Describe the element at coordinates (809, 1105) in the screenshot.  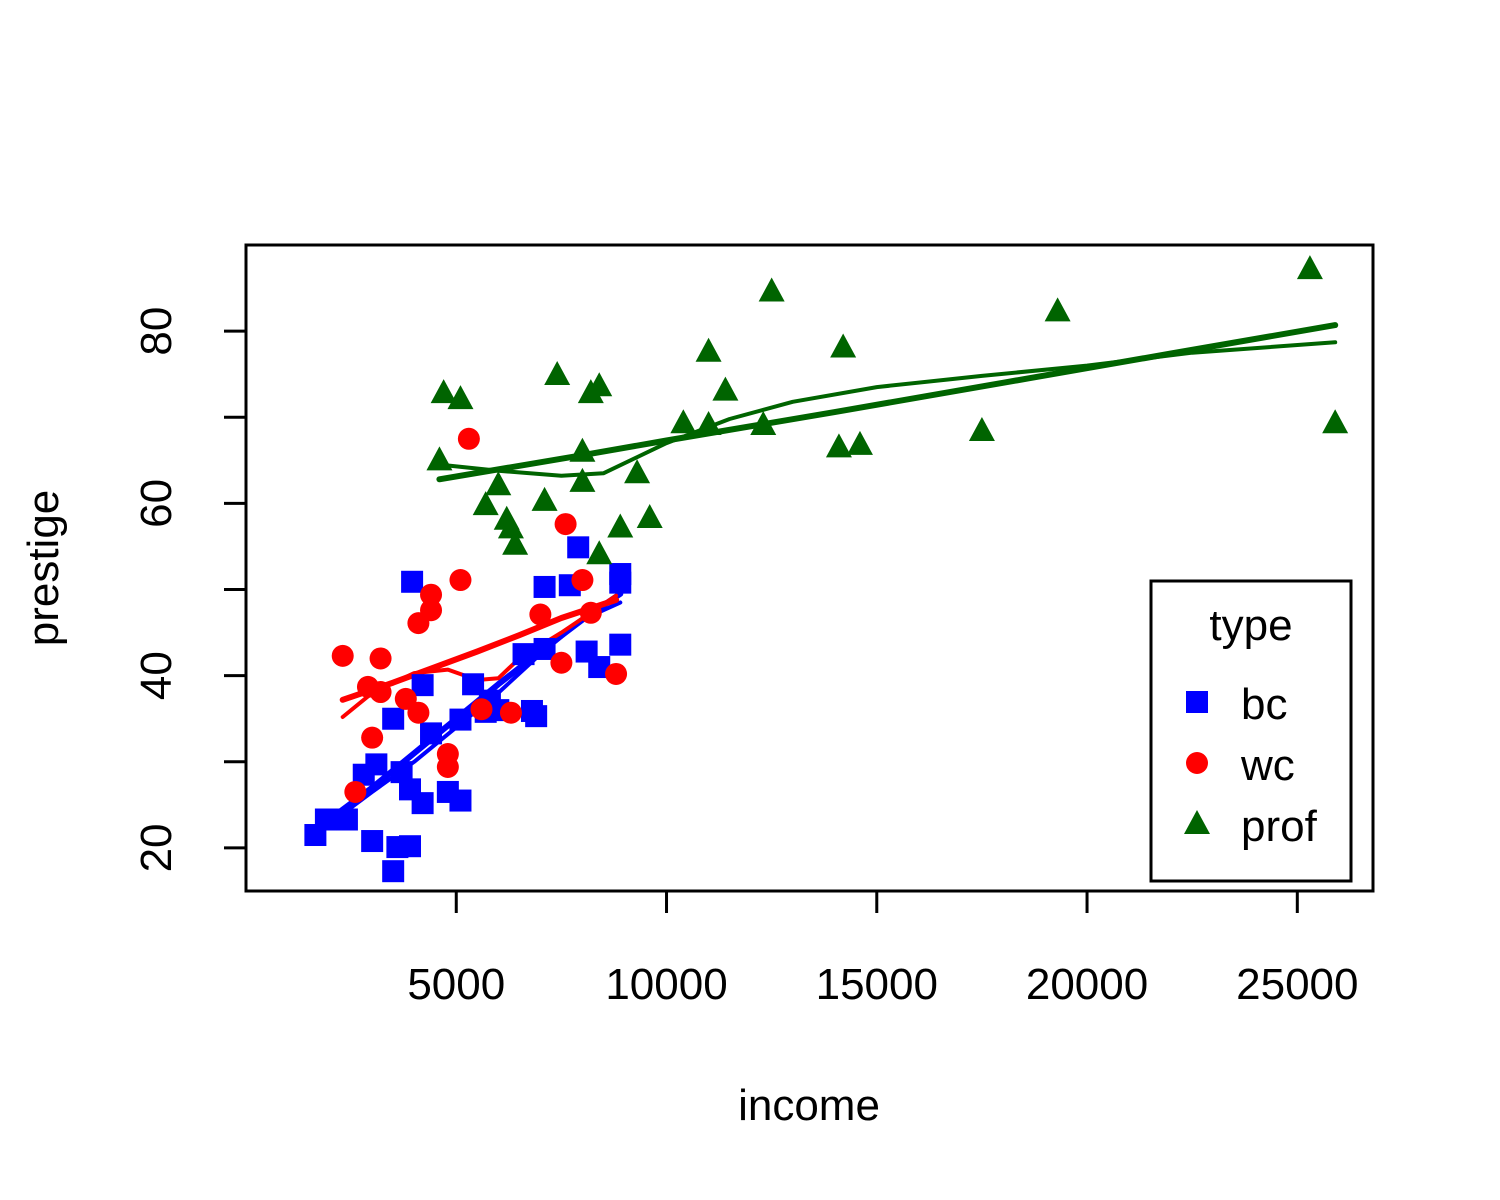
I see `x-axis-label: income` at that location.